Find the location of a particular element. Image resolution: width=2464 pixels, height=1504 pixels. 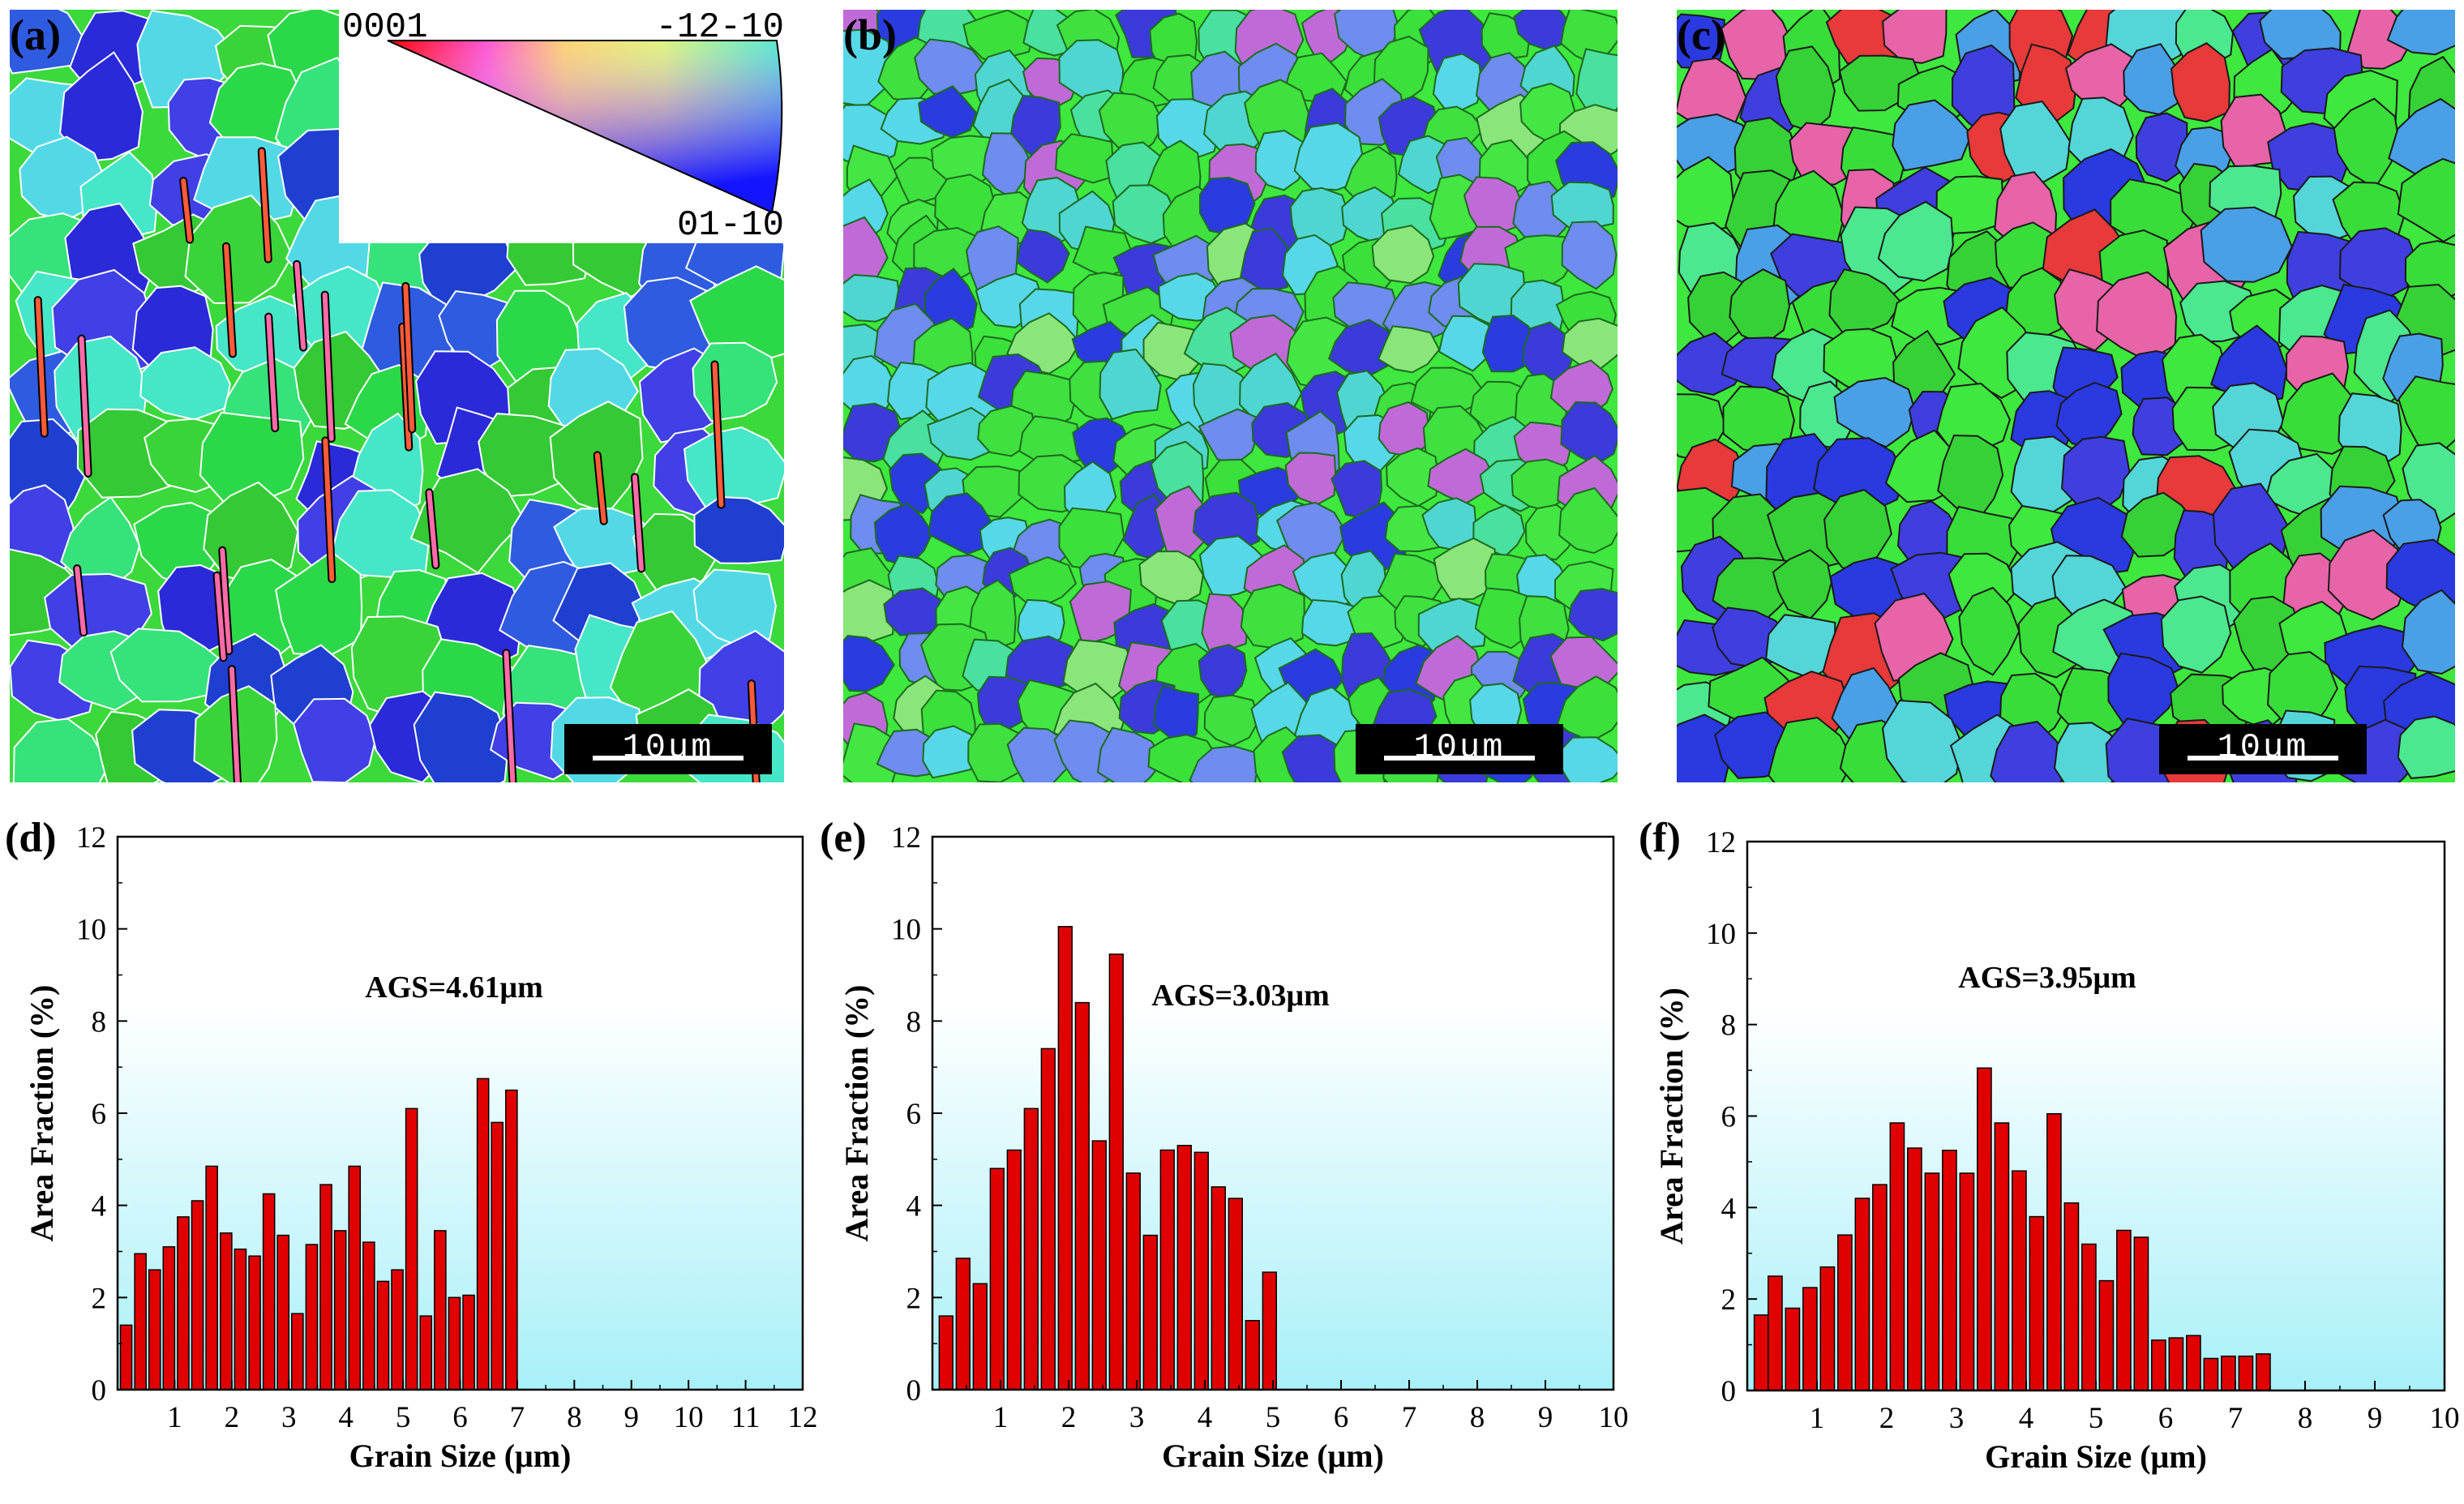

y-tick-label: 6 is located at coordinates (914, 1114).